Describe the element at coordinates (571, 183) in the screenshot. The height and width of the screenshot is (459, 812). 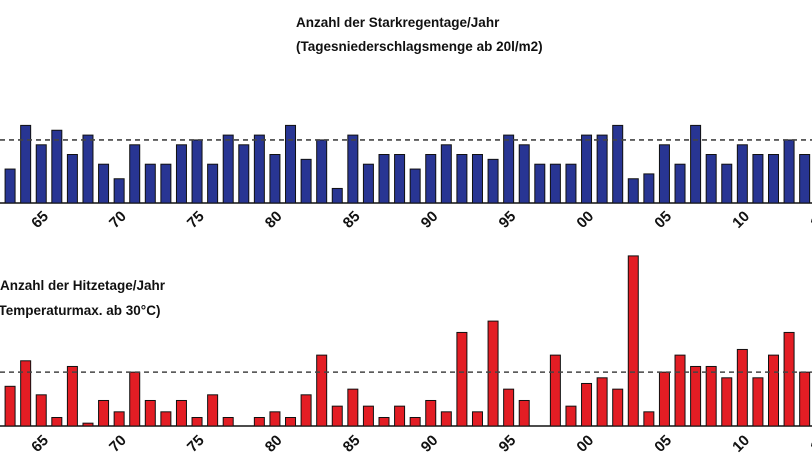
I see `starkregen-bar-1999` at that location.